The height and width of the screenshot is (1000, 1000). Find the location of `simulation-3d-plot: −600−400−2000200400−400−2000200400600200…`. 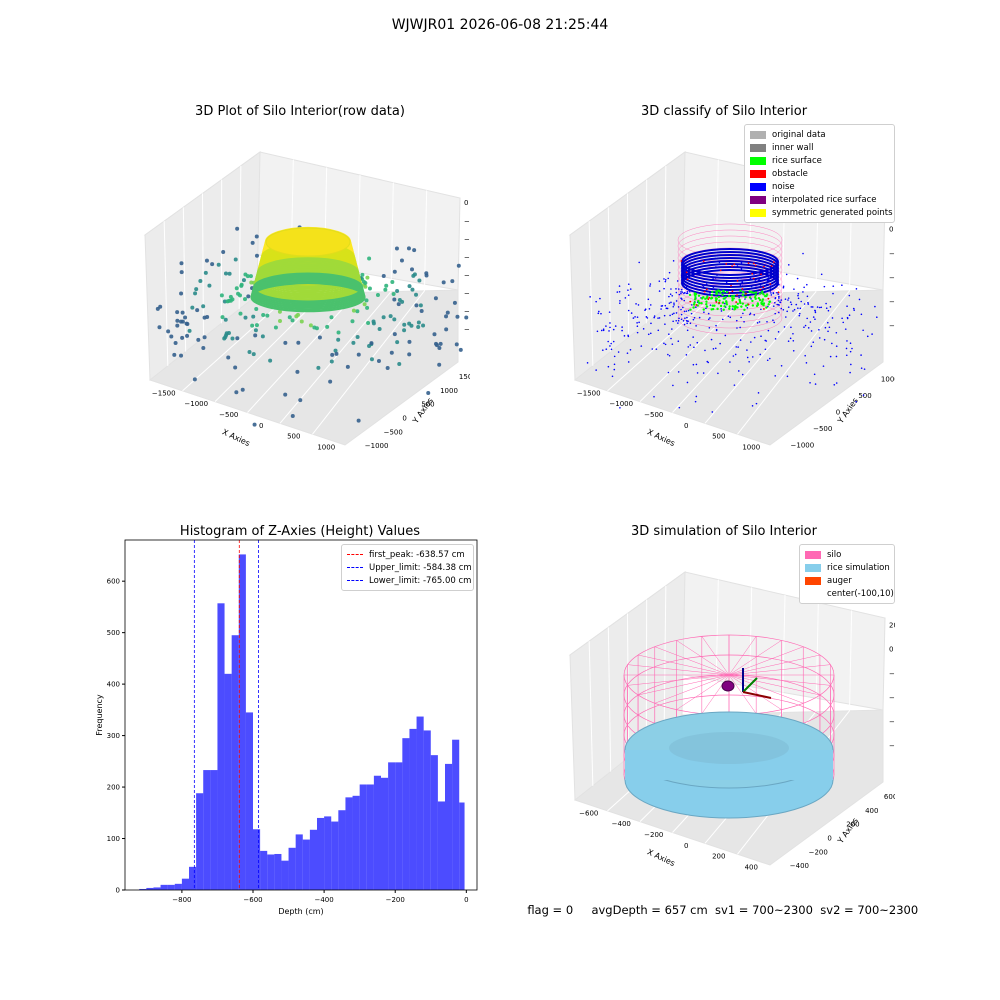

simulation-3d-plot: −600−400−2000200400−400−2000200400600200… is located at coordinates (730, 720).